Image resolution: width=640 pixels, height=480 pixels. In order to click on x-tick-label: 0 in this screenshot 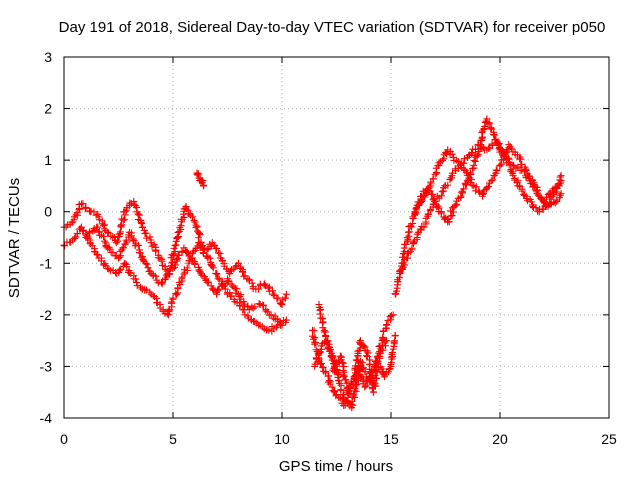, I will do `click(64, 439)`.